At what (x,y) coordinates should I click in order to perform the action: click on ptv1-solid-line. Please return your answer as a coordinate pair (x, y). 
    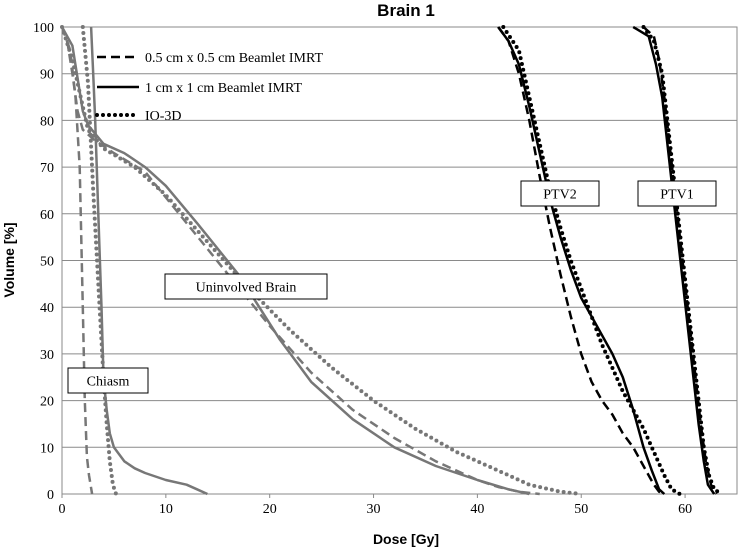
    Looking at the image, I should click on (674, 260).